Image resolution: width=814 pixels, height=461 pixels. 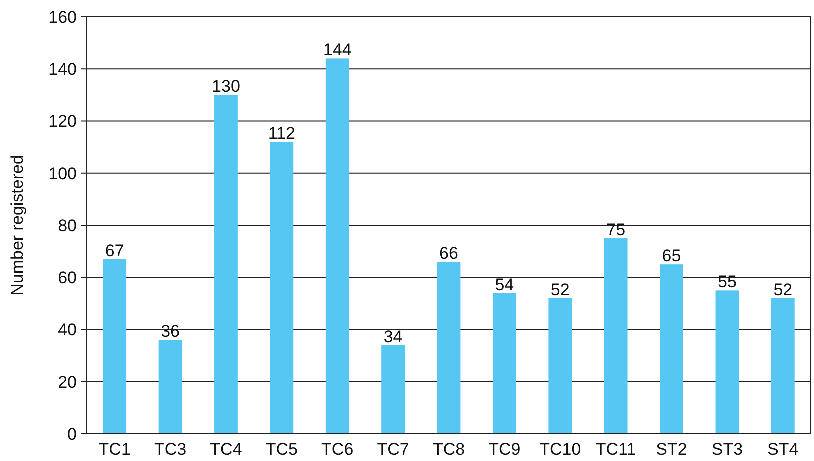 What do you see at coordinates (672, 256) in the screenshot?
I see `data-label: 65` at bounding box center [672, 256].